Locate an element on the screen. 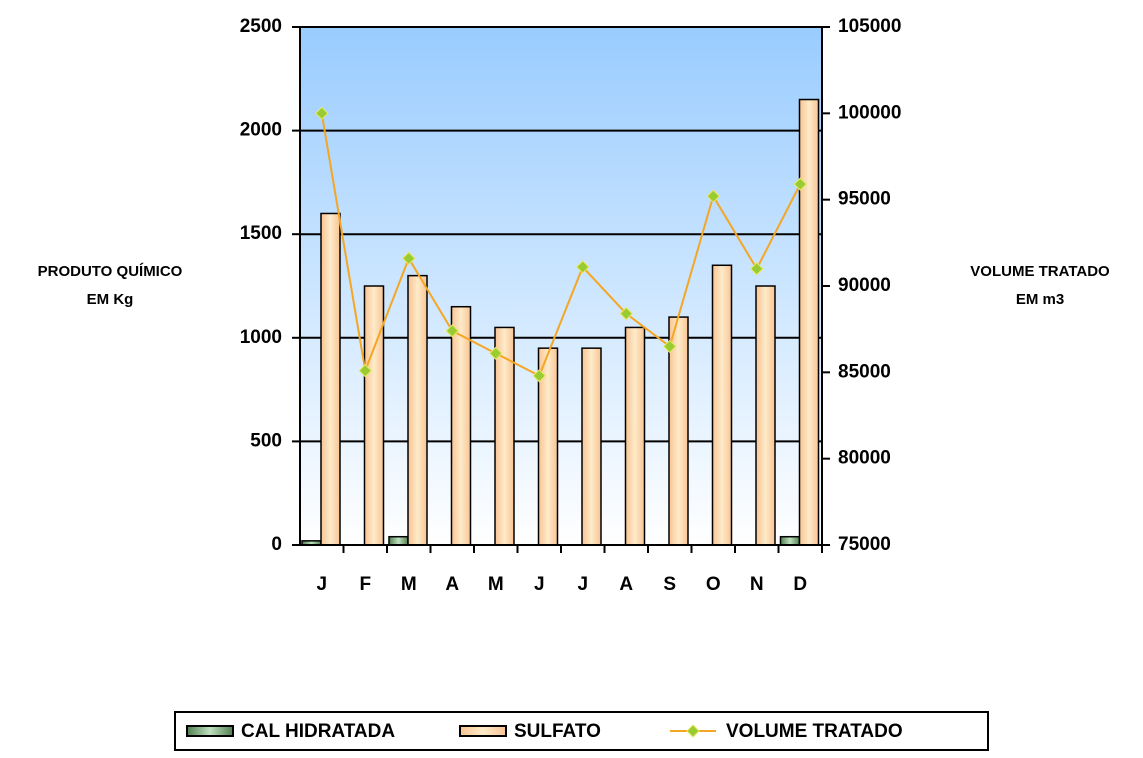 The height and width of the screenshot is (758, 1143). y2-axis-label: EM m3 is located at coordinates (1040, 299).